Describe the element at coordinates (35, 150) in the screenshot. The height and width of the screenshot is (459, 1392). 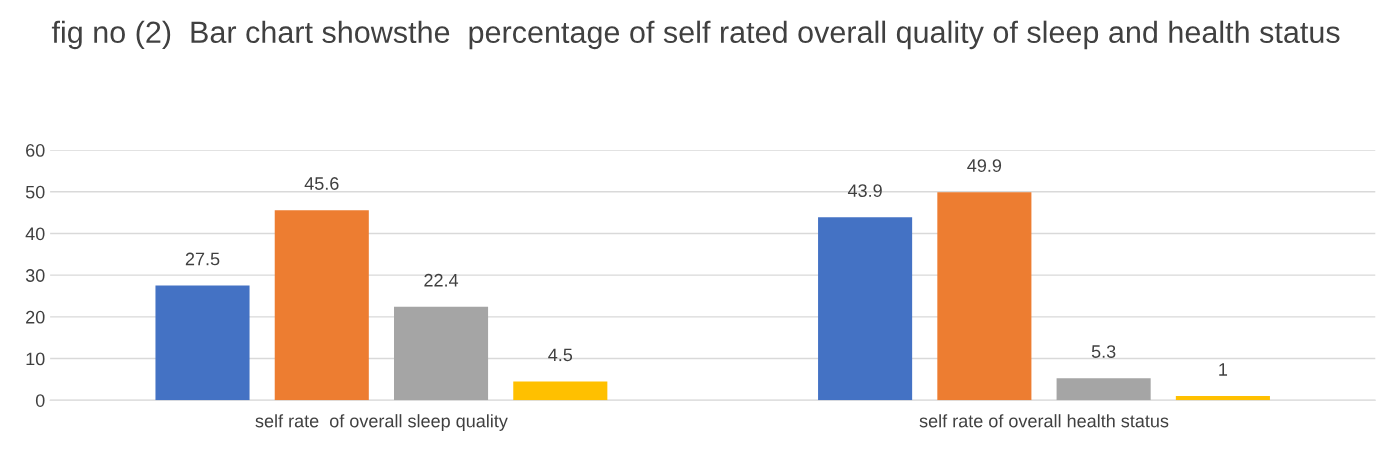
I see `y-tick-label: 60` at that location.